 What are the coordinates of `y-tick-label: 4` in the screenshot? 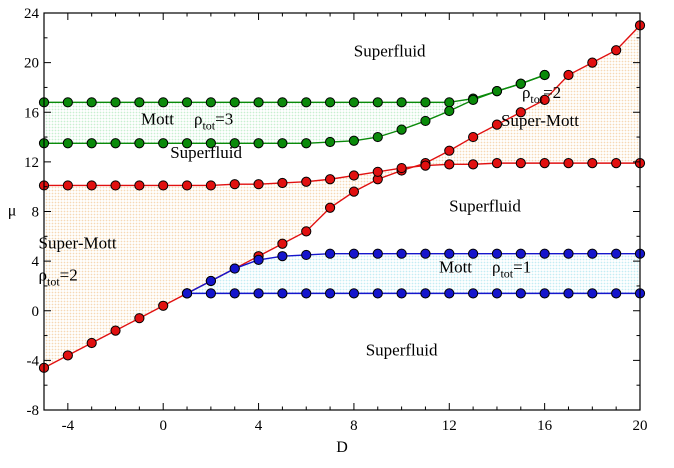 It's located at (36, 262).